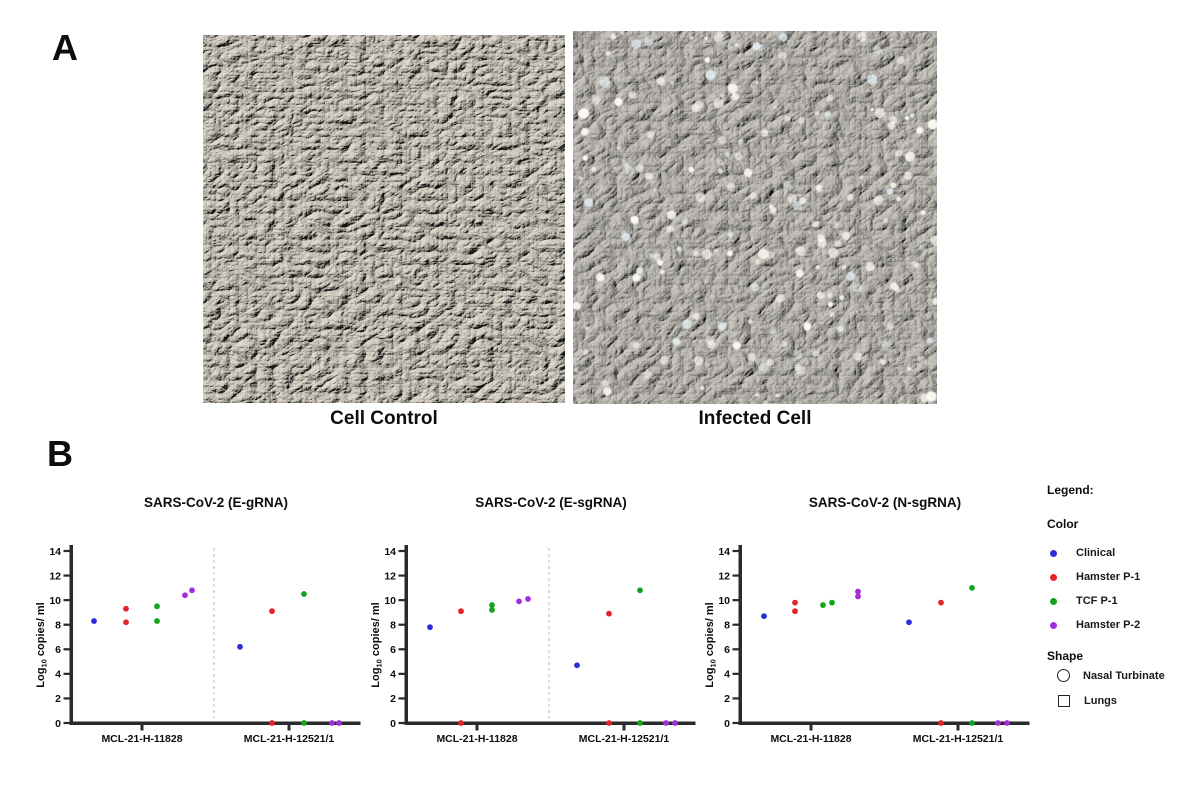 Image resolution: width=1200 pixels, height=800 pixels. Describe the element at coordinates (289, 739) in the screenshot. I see `x-category-label: MCL-21-H-12521/1` at that location.